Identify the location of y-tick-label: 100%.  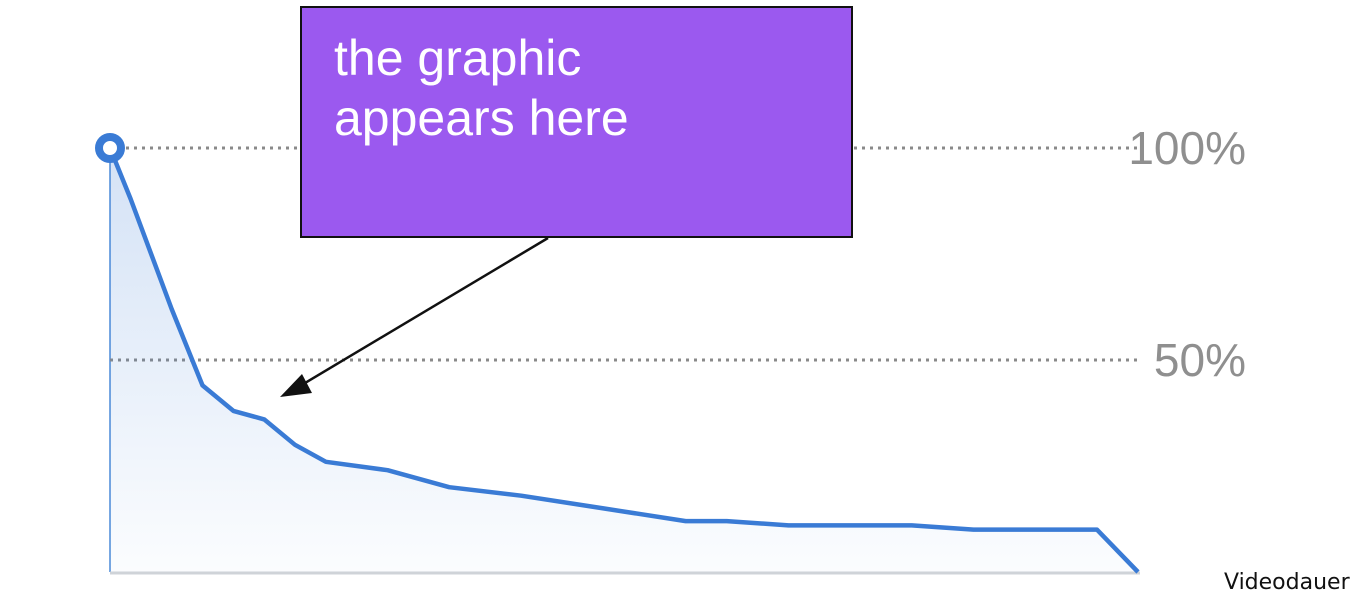
(1187, 148).